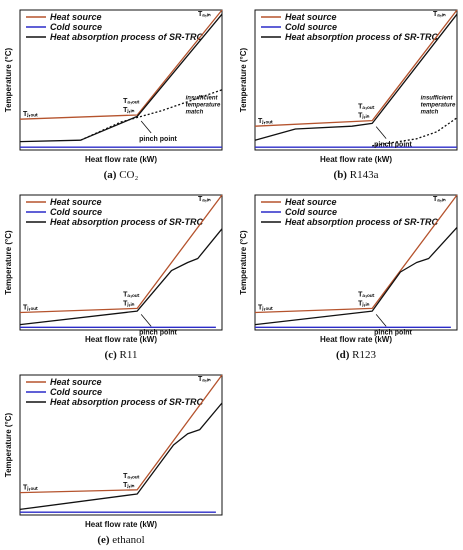  Describe the element at coordinates (344, 355) in the screenshot. I see `caption-letter: (d)` at that location.